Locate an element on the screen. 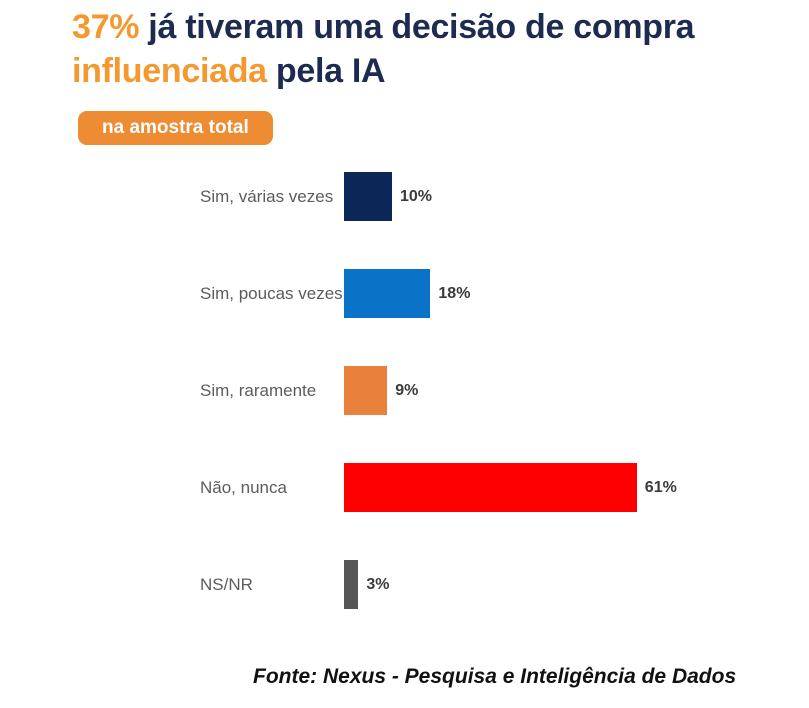 The image size is (809, 708). title-highlight-percentage: 37% is located at coordinates (106, 27).